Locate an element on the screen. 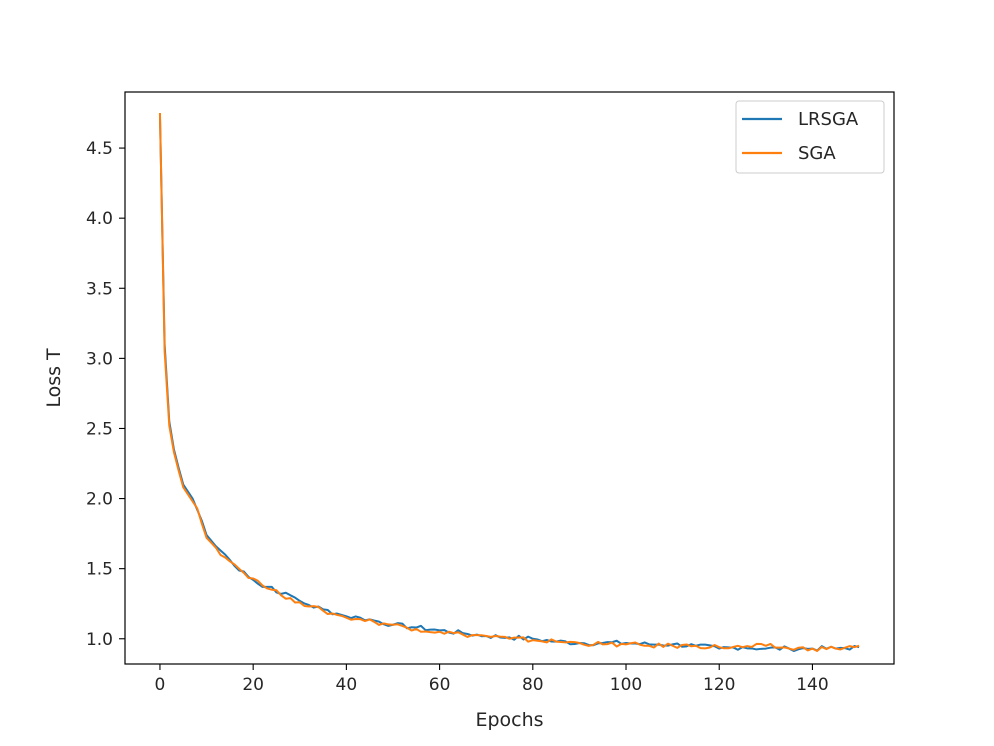 The height and width of the screenshot is (746, 994). x-tick-label: 80 is located at coordinates (533, 685).